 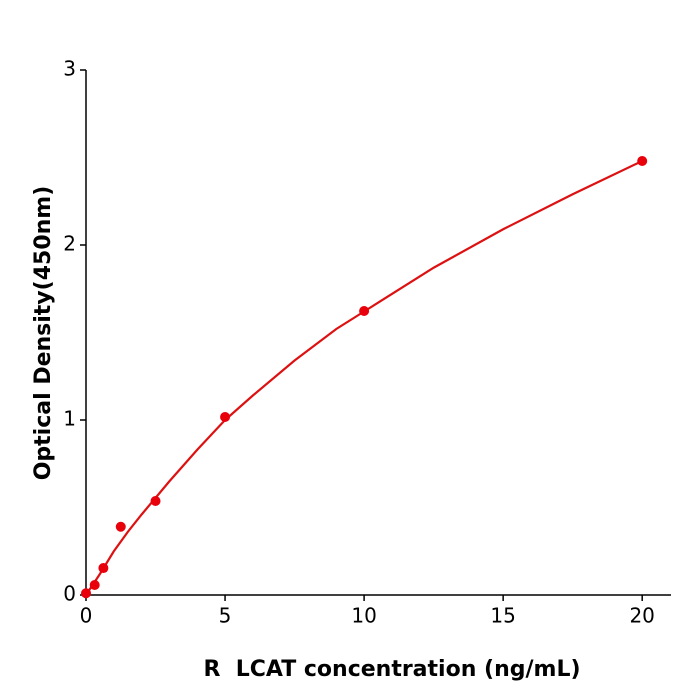 I want to click on y-tick-label: 3, so click(x=69, y=69).